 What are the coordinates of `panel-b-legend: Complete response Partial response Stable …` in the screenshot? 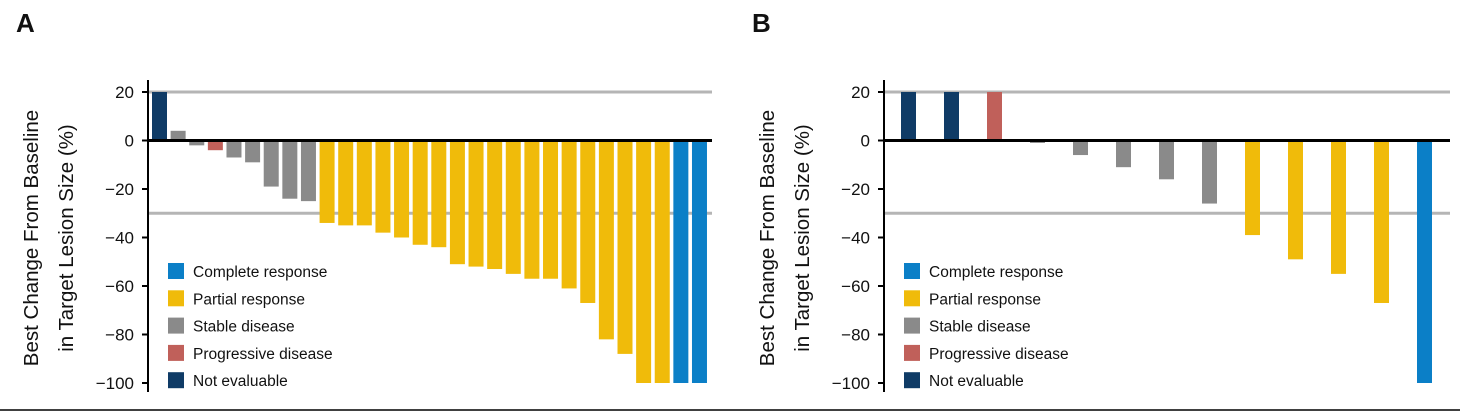 It's located at (986, 326).